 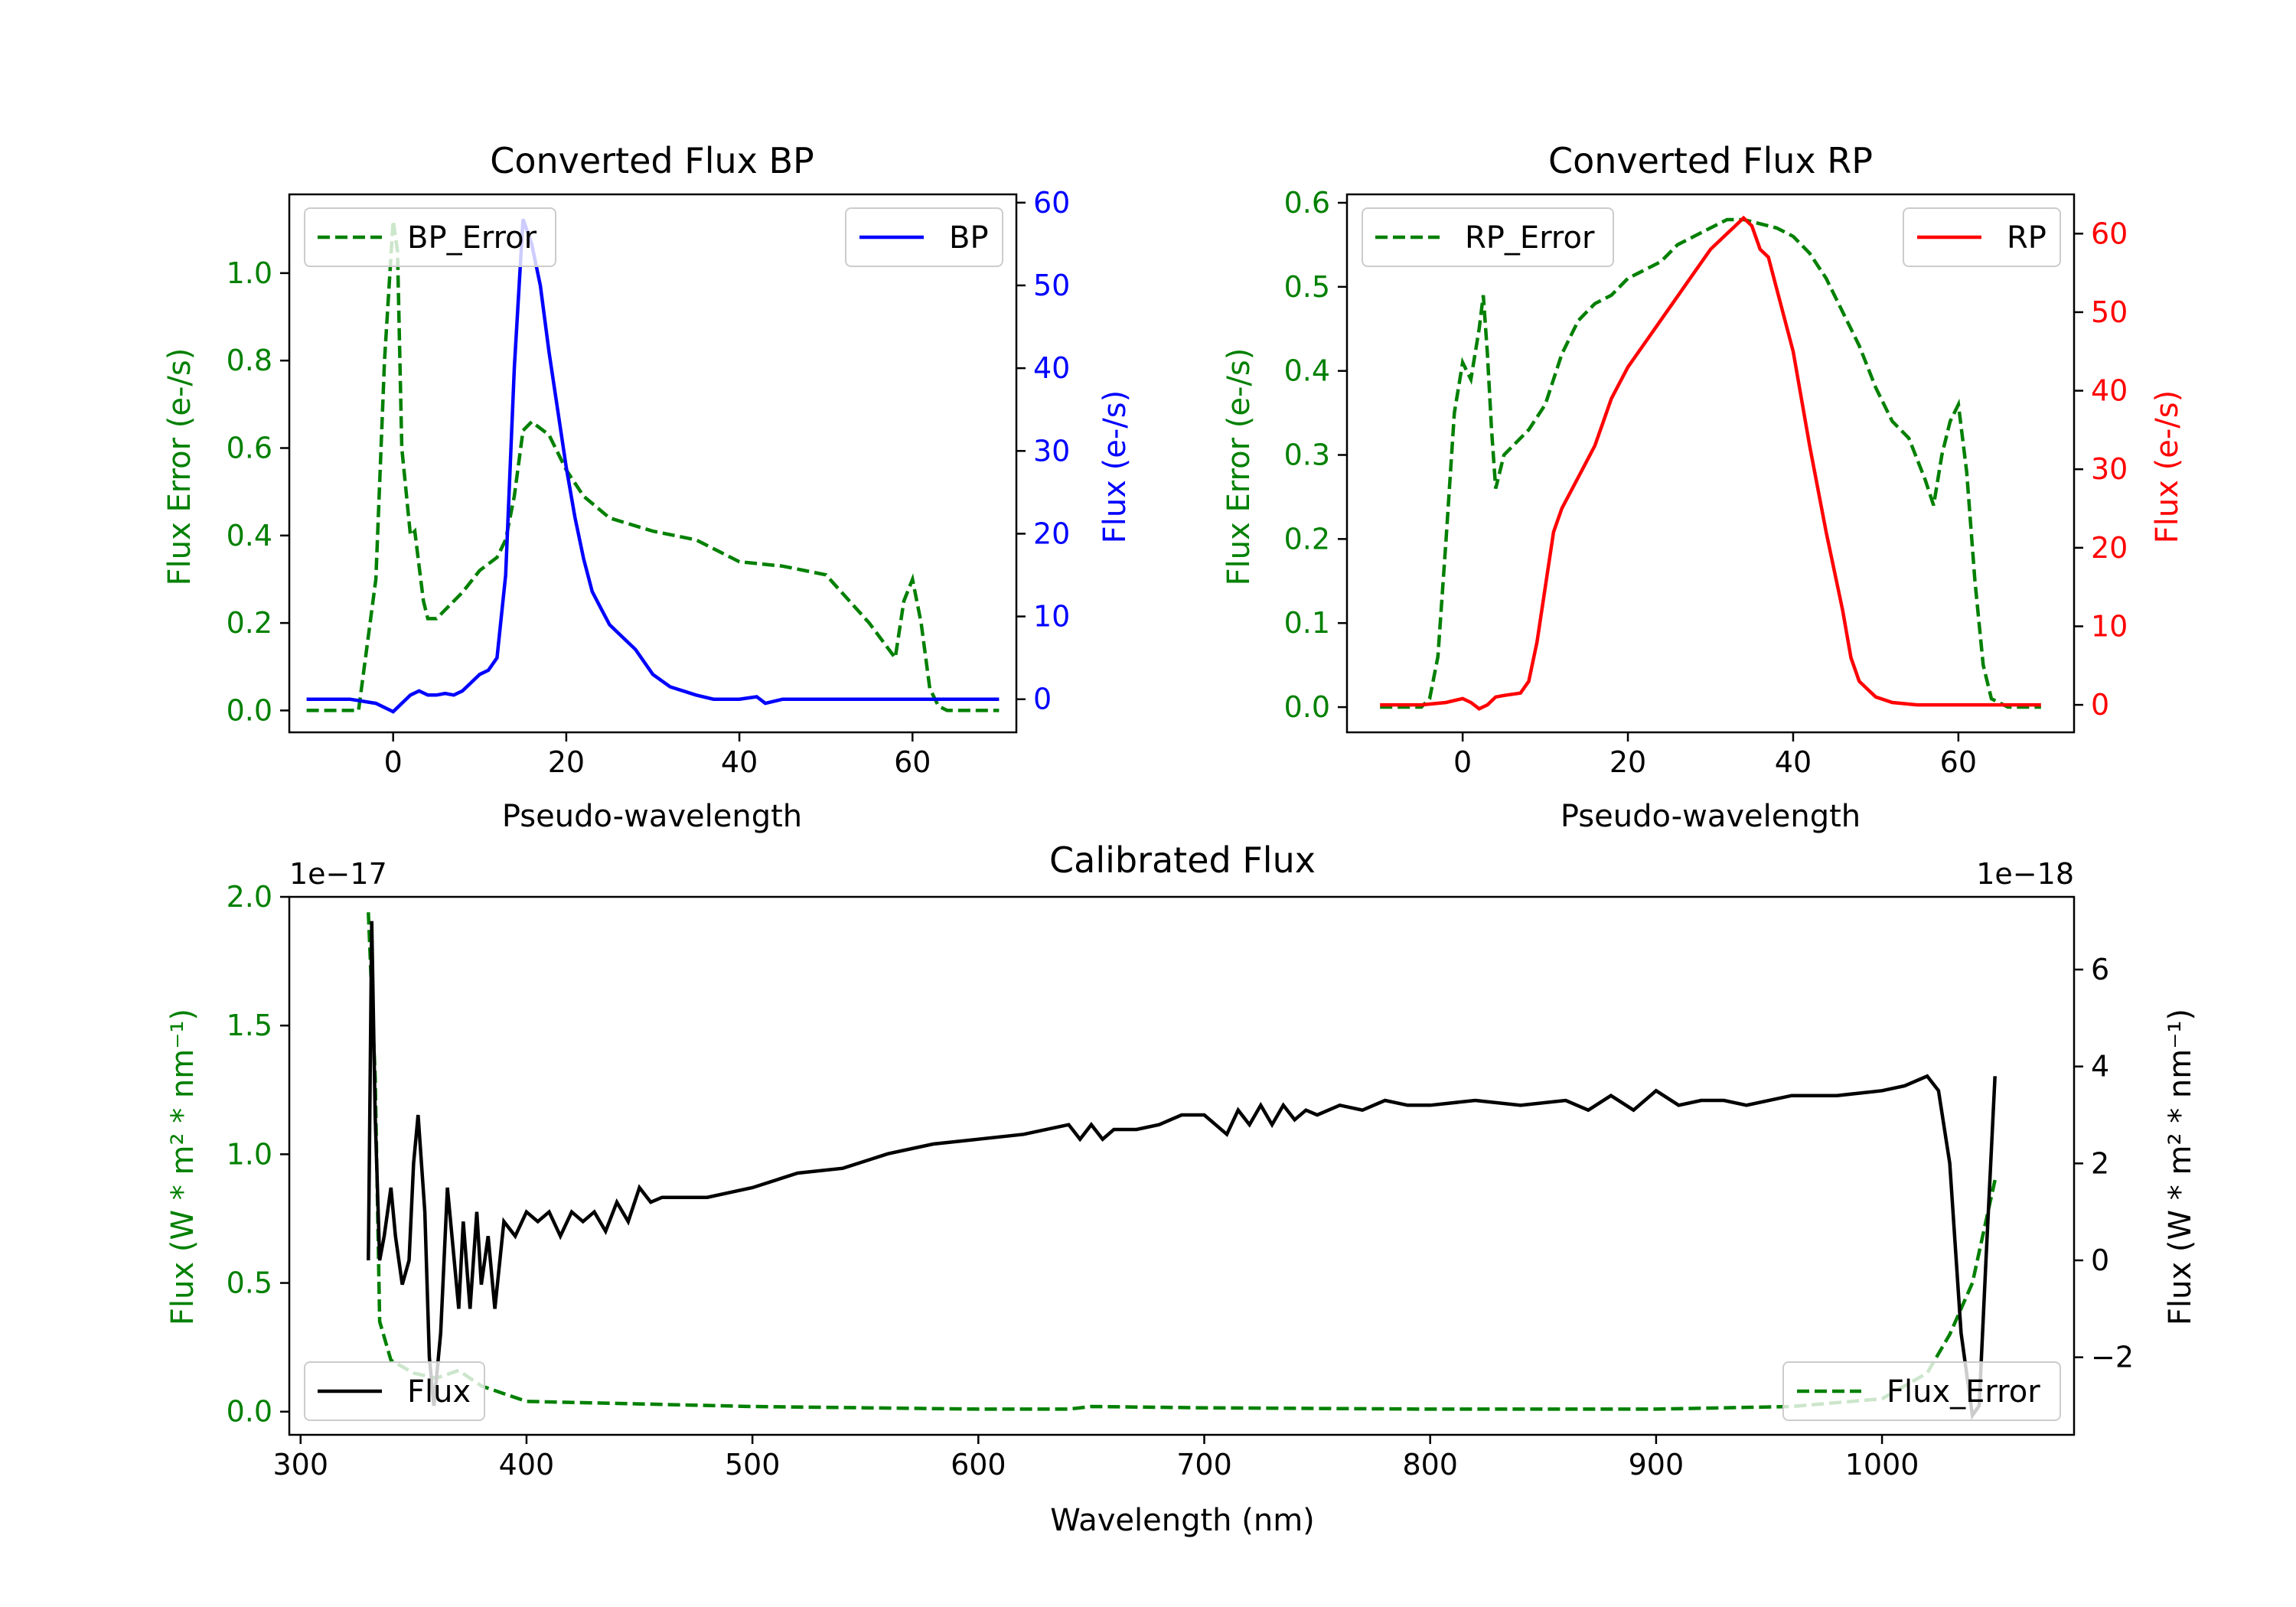 What do you see at coordinates (1307, 371) in the screenshot?
I see `rp-left-tick-label: 0.4` at bounding box center [1307, 371].